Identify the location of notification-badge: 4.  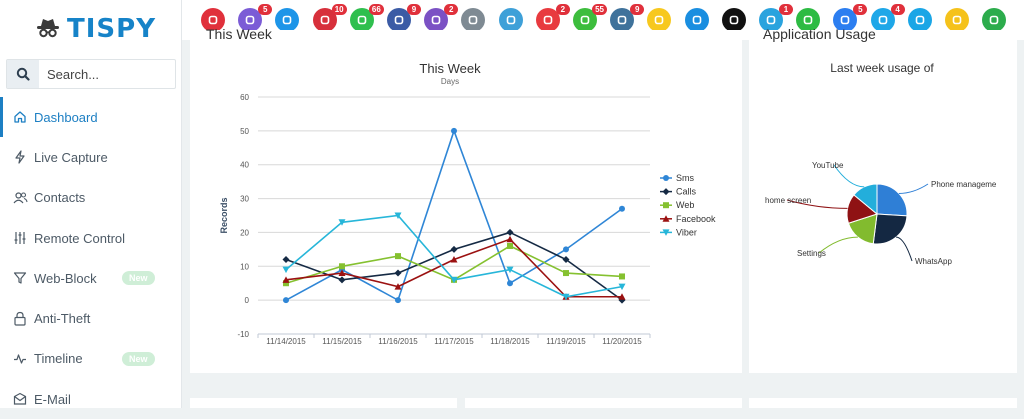
(897, 9).